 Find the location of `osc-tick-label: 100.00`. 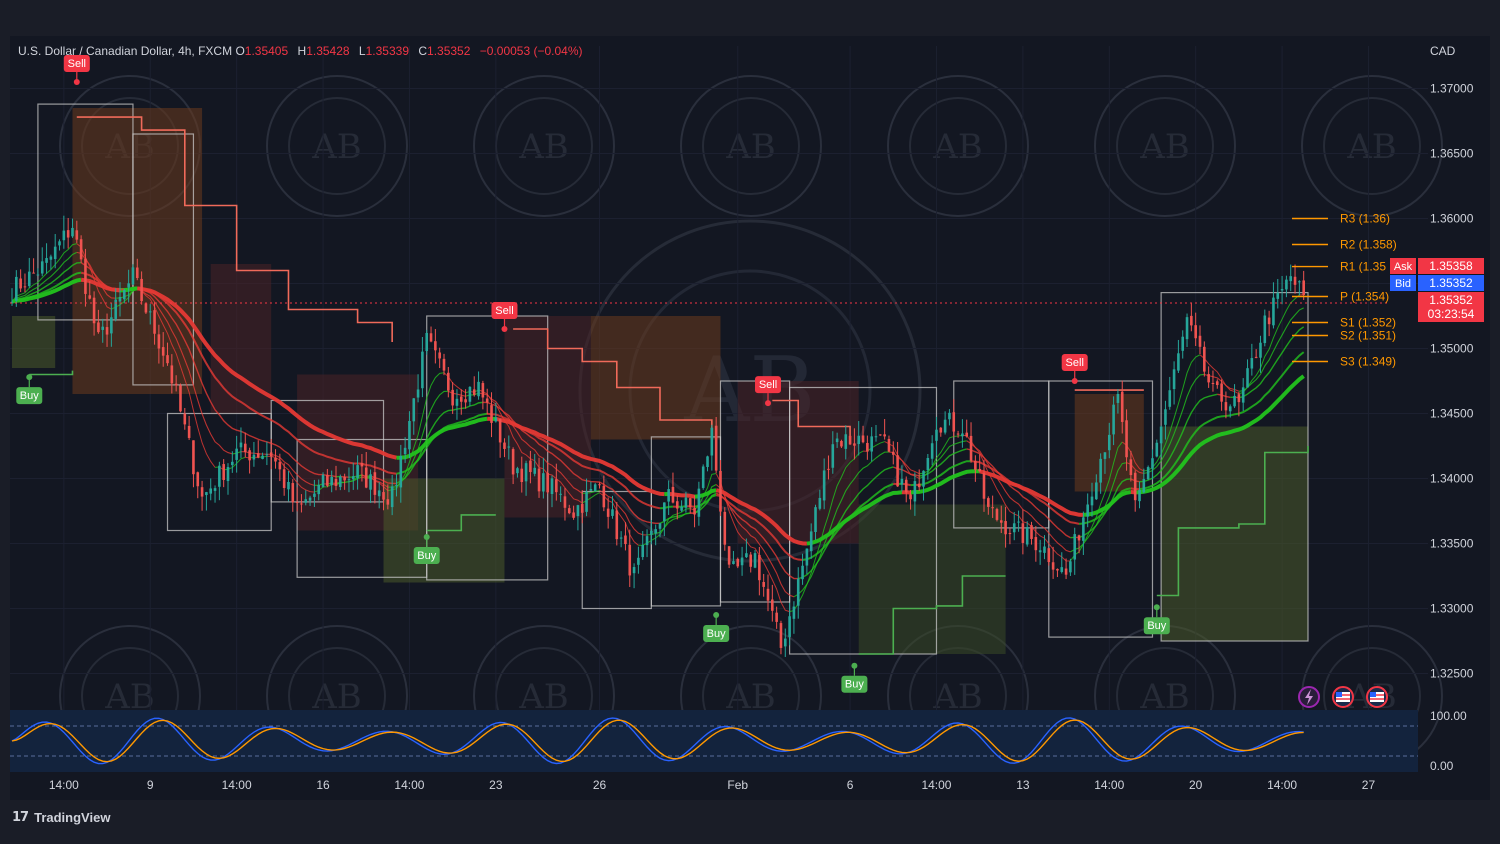

osc-tick-label: 100.00 is located at coordinates (1448, 716).